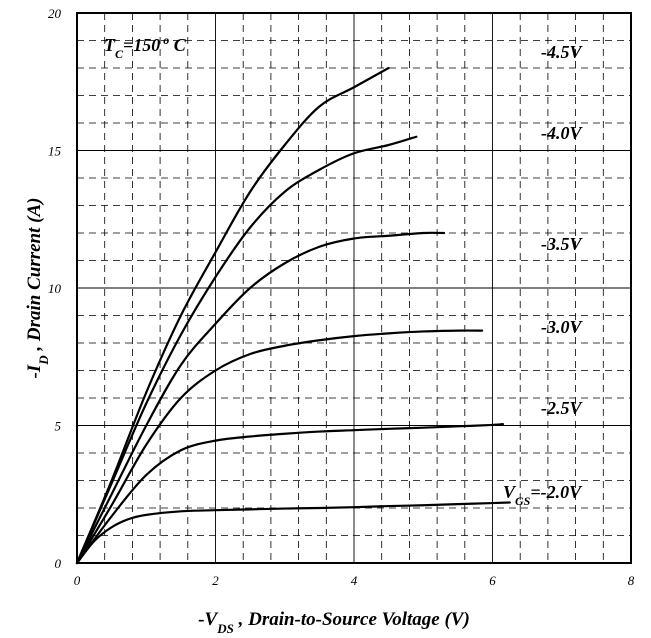  Describe the element at coordinates (77, 580) in the screenshot. I see `x-tick-label: 0` at that location.